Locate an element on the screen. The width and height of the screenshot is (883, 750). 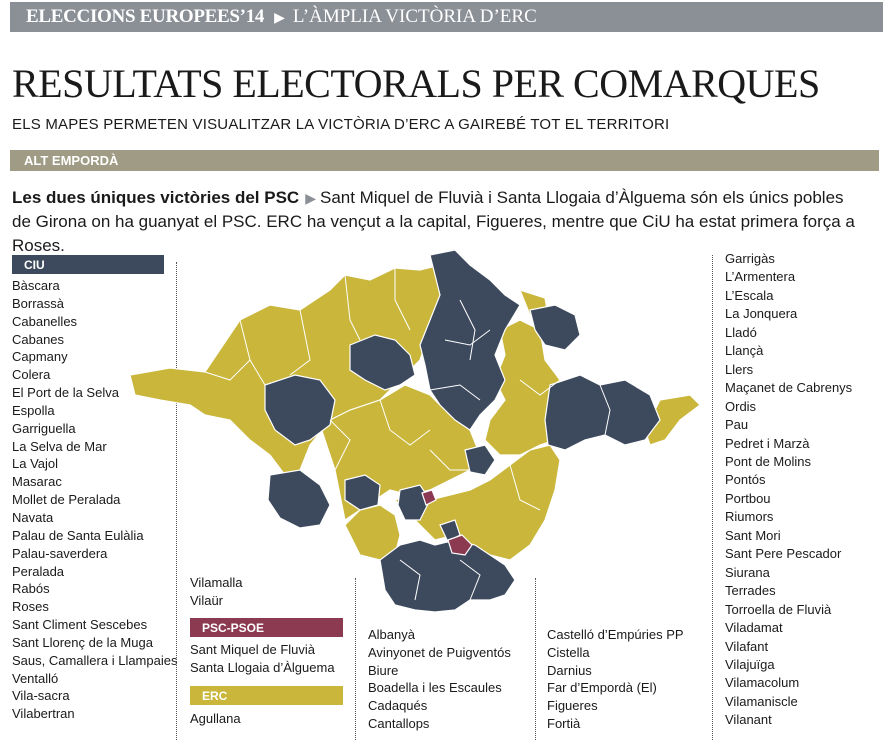
page-title: RESULTATS ELECTORALS PER COMARQUES is located at coordinates (416, 83).